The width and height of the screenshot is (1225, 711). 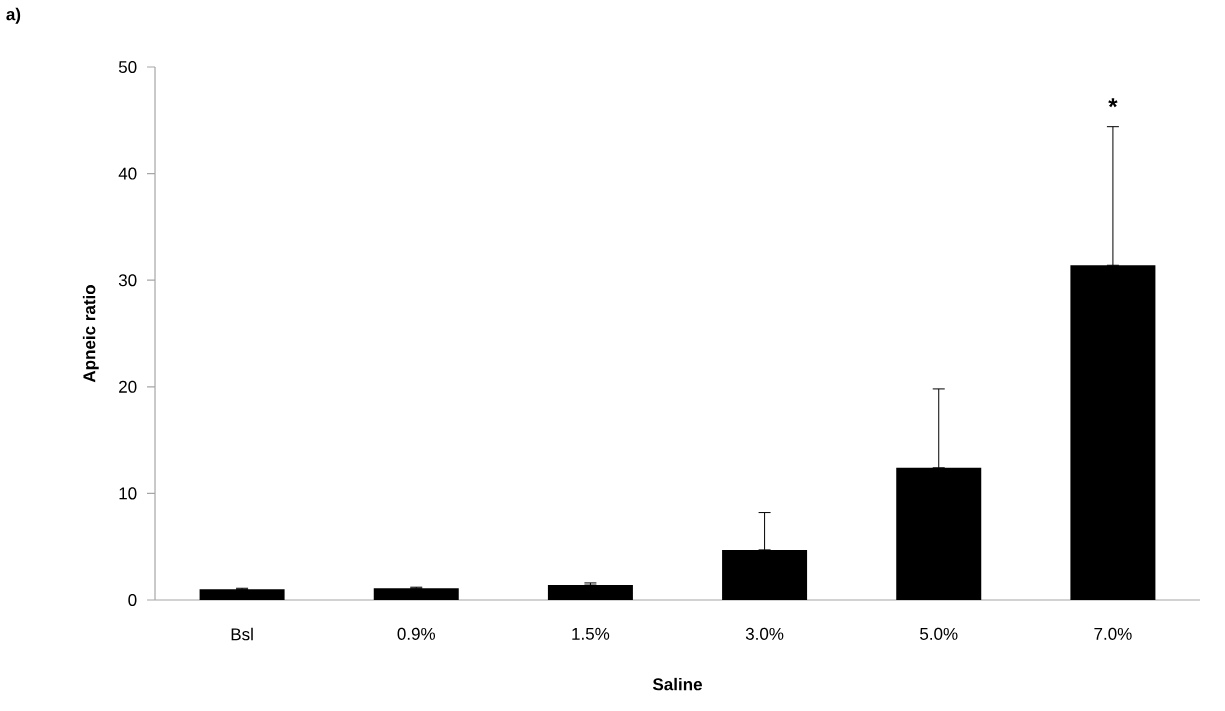 I want to click on x-tick-label: 0.9%, so click(x=416, y=633).